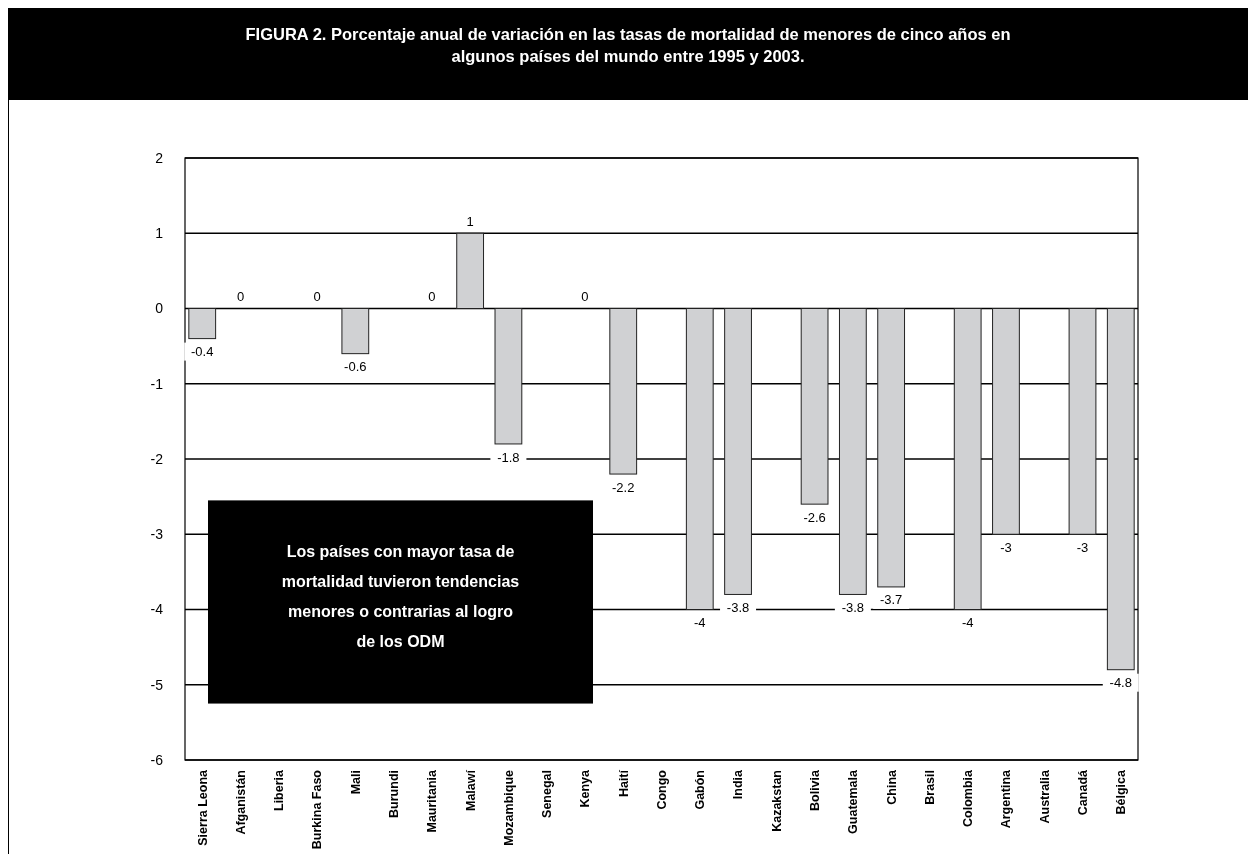 The image size is (1256, 854). What do you see at coordinates (202, 352) in the screenshot?
I see `data-label: -0.4` at bounding box center [202, 352].